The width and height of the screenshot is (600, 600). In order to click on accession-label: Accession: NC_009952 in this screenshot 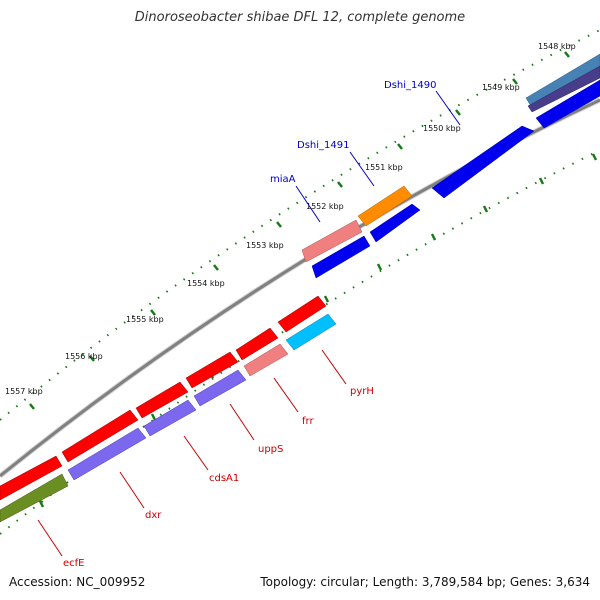, I will do `click(77, 582)`.